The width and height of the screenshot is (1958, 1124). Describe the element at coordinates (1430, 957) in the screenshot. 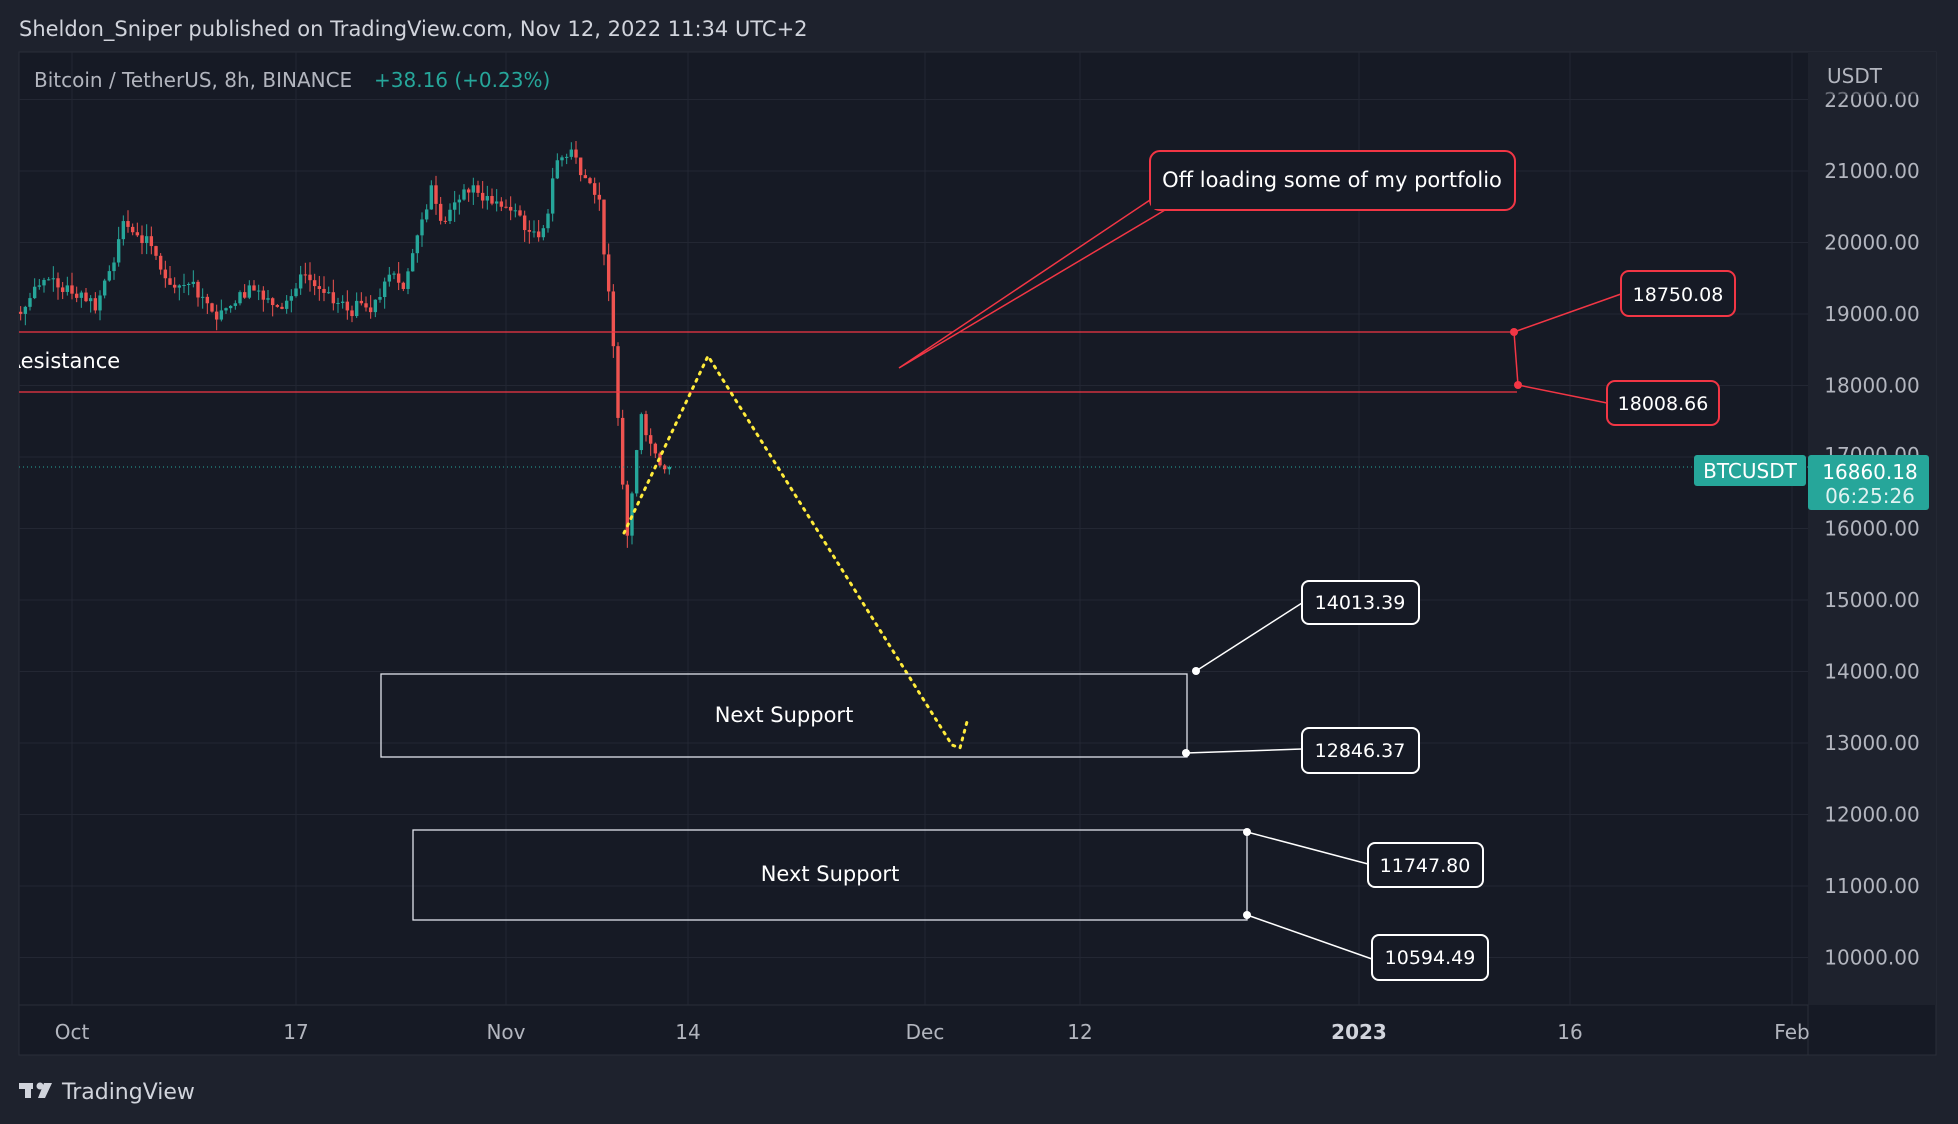

I see `support2-low-callout` at that location.